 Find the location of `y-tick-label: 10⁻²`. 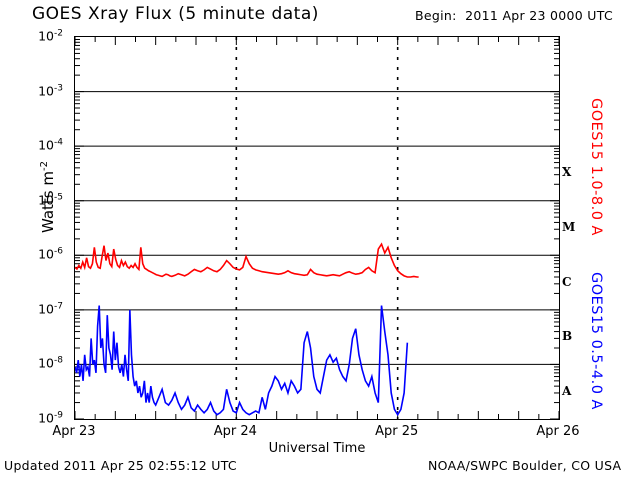

y-tick-label: 10⁻² is located at coordinates (50, 36).